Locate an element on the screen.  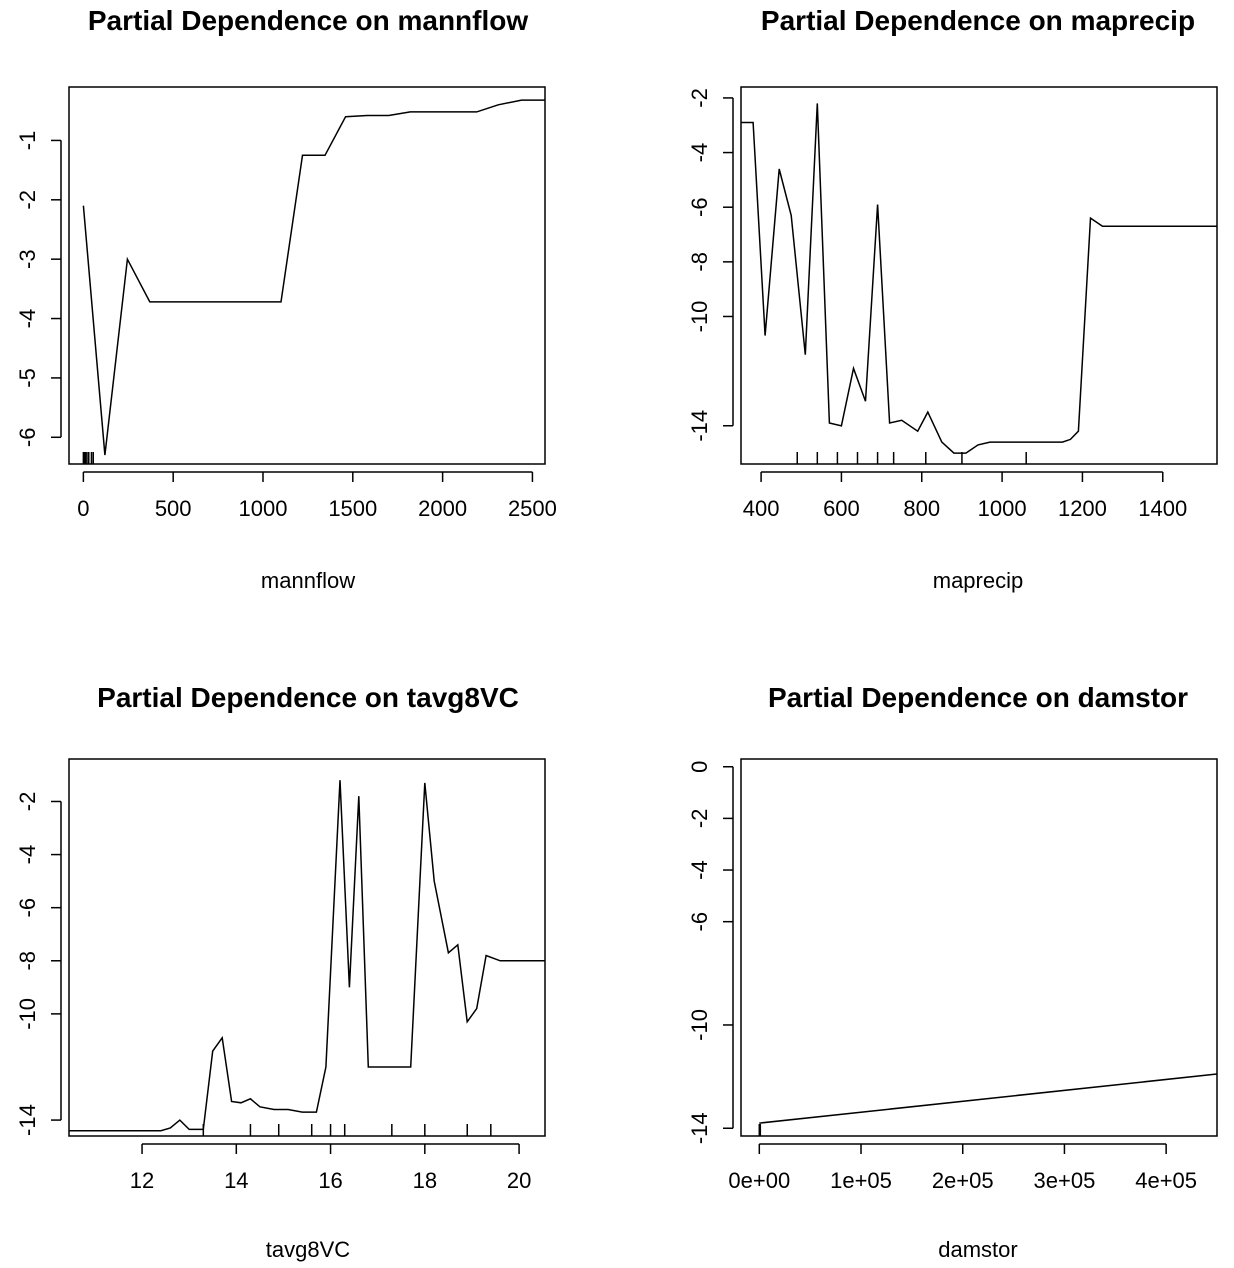
x-tick-label: 1200 is located at coordinates (1082, 508).